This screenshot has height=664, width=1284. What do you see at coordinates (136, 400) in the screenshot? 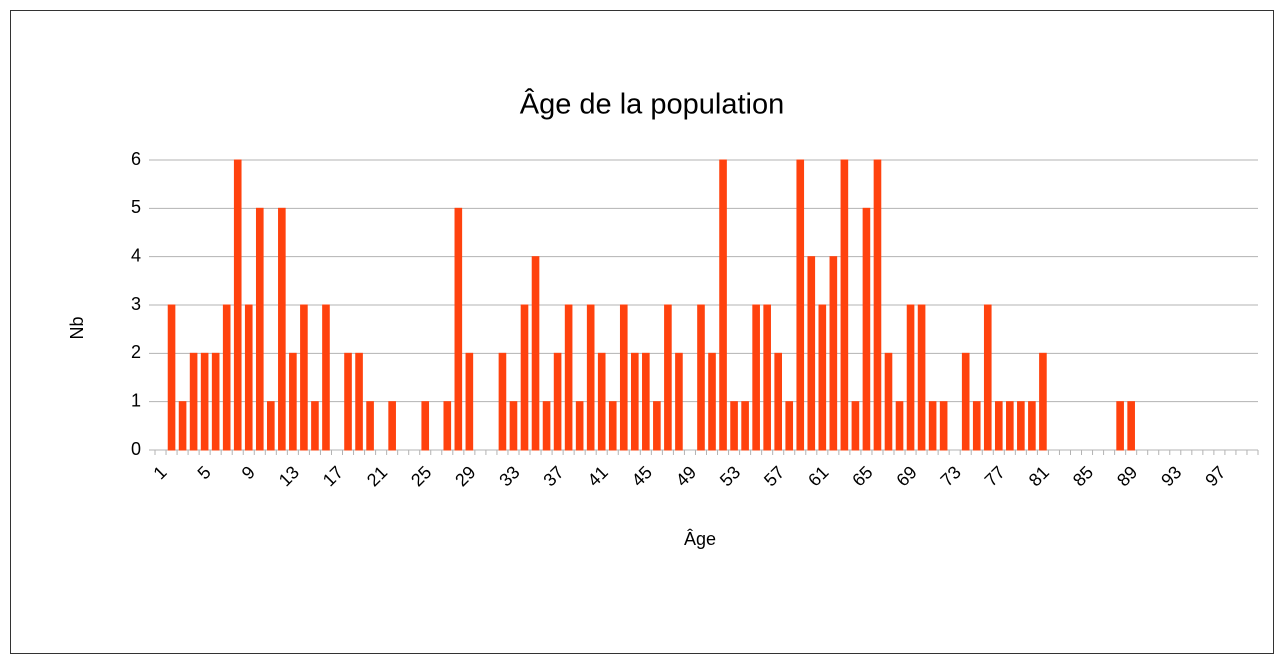
I see `y-tick-label: 1` at bounding box center [136, 400].